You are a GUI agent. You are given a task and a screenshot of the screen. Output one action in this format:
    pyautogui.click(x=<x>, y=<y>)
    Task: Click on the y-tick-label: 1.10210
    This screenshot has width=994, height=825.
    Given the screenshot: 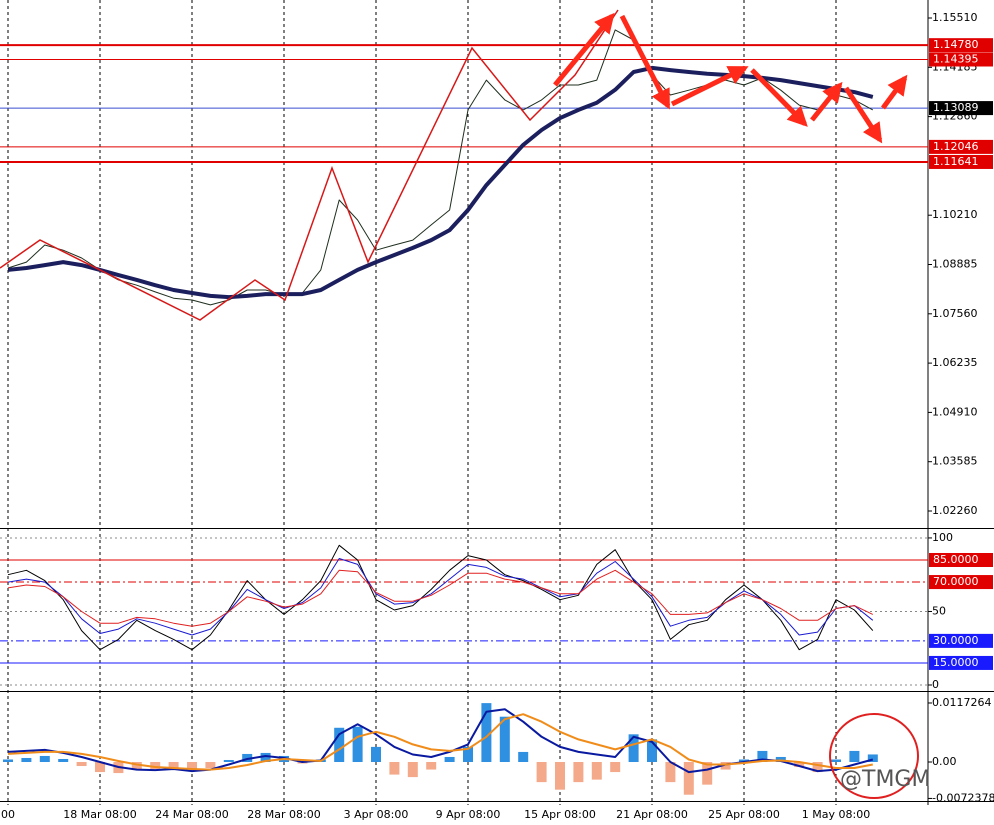 What is the action you would take?
    pyautogui.click(x=955, y=214)
    